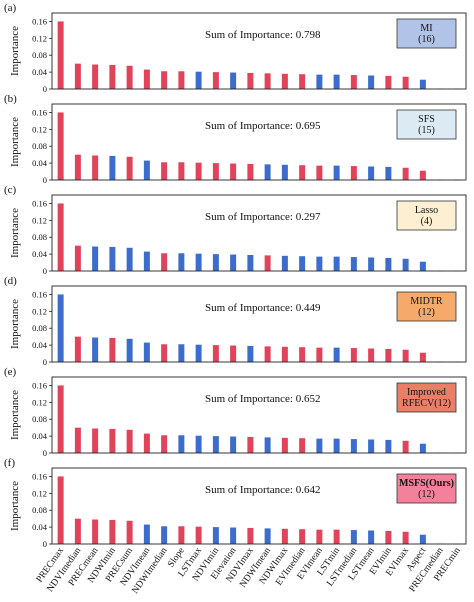 The height and width of the screenshot is (602, 474). Describe the element at coordinates (426, 312) in the screenshot. I see `method-count: (12)` at that location.